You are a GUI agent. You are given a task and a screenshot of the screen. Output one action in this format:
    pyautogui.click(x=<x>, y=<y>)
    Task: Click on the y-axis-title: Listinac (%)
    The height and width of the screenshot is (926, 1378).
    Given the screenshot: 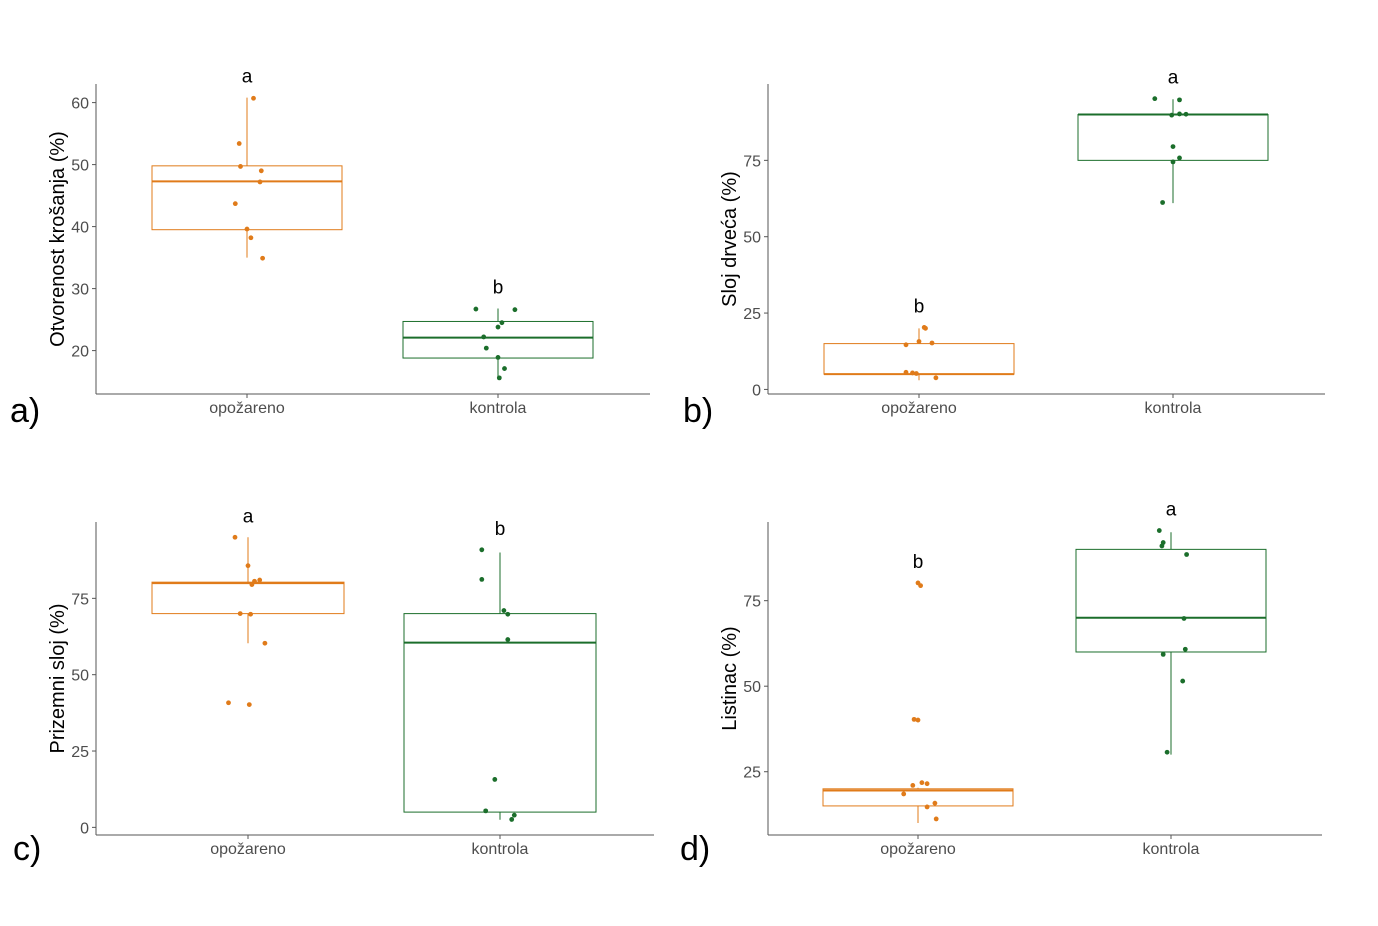 What is the action you would take?
    pyautogui.click(x=730, y=678)
    